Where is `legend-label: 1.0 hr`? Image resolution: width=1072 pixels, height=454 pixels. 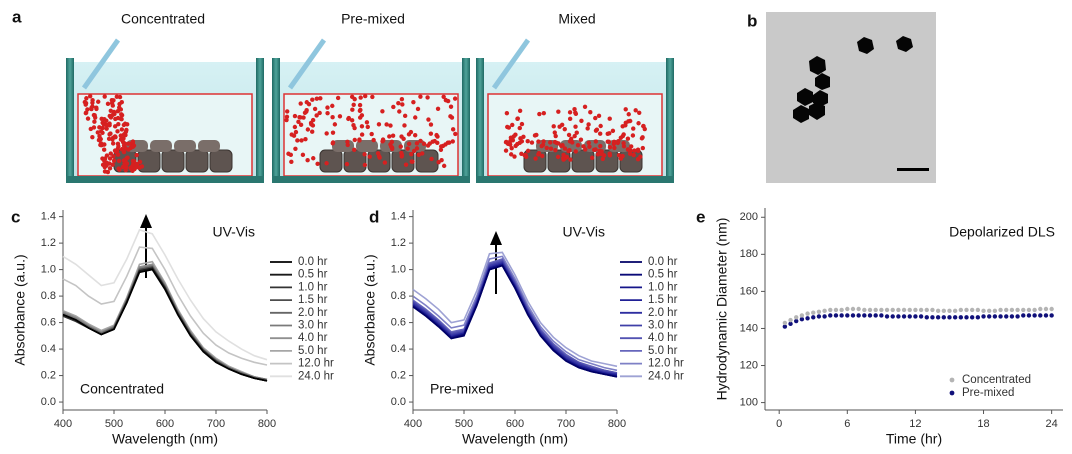
legend-label: 1.0 hr is located at coordinates (663, 287).